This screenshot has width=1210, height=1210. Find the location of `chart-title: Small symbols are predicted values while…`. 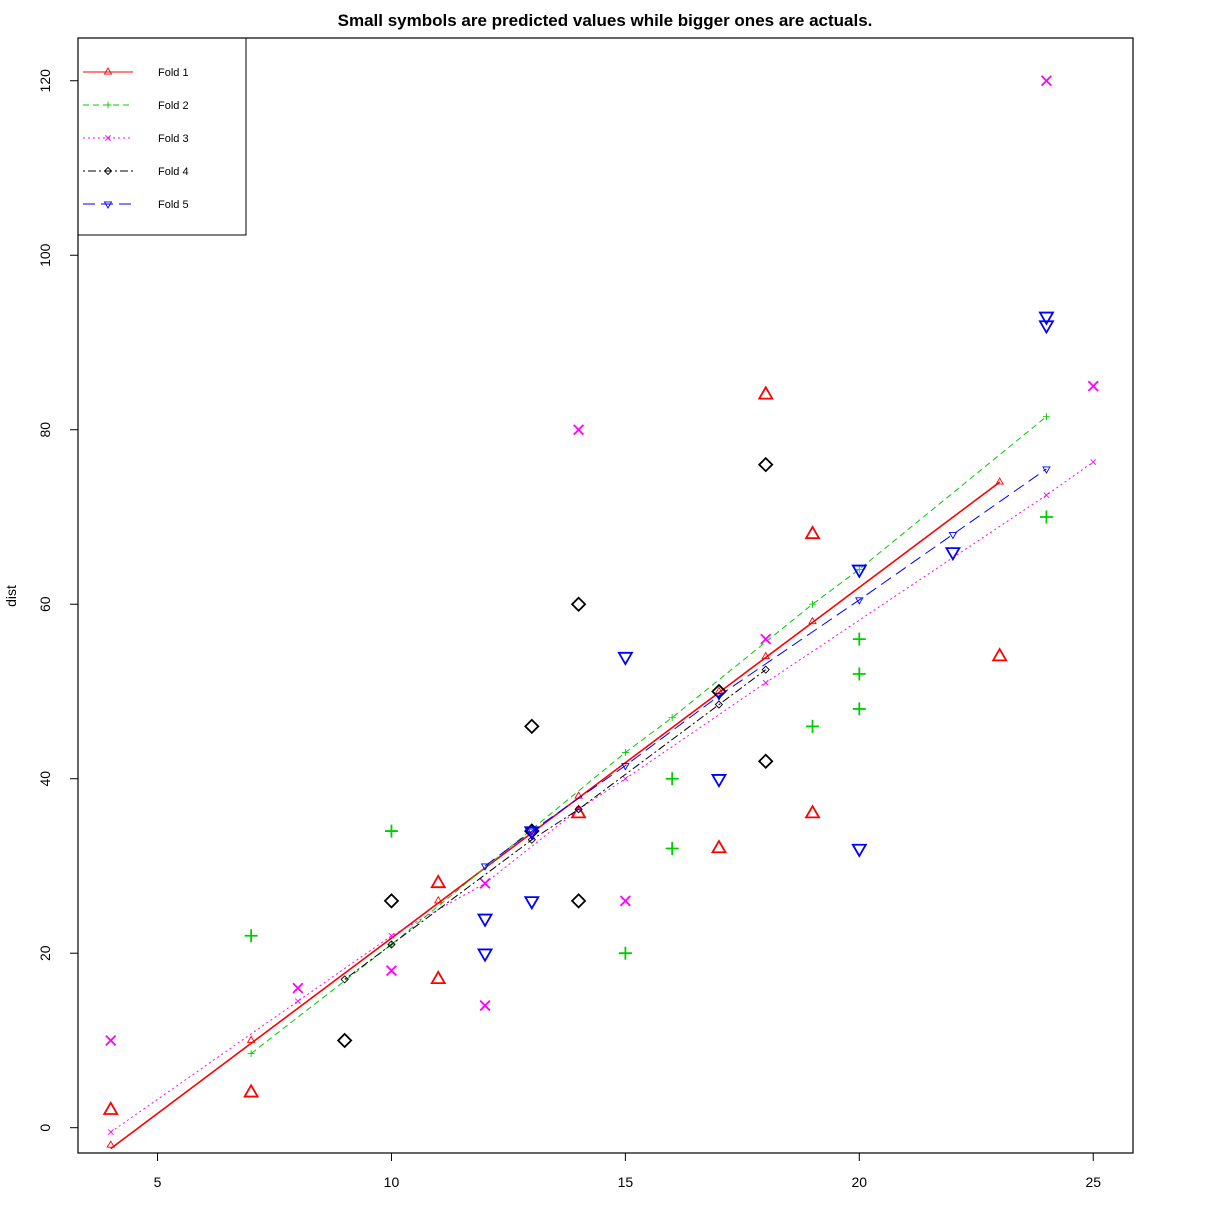

chart-title: Small symbols are predicted values while… is located at coordinates (605, 20).